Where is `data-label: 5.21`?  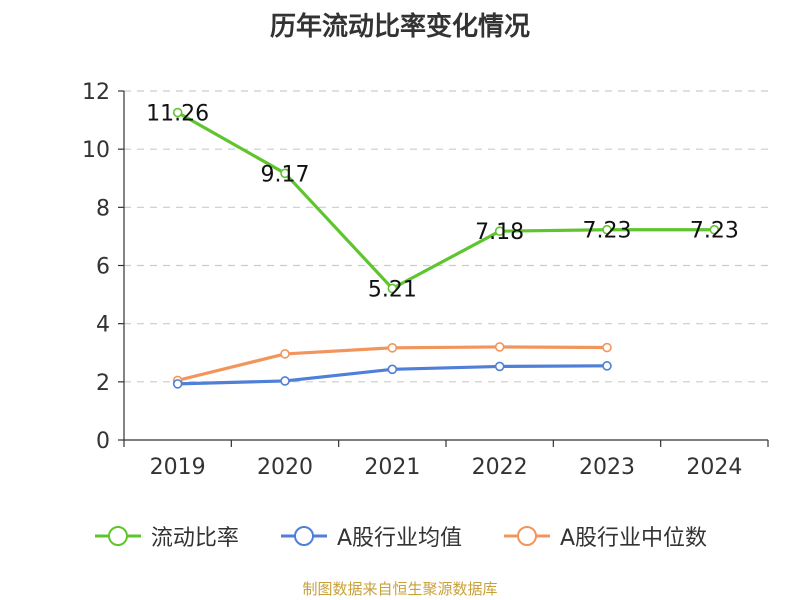
data-label: 5.21 is located at coordinates (392, 289).